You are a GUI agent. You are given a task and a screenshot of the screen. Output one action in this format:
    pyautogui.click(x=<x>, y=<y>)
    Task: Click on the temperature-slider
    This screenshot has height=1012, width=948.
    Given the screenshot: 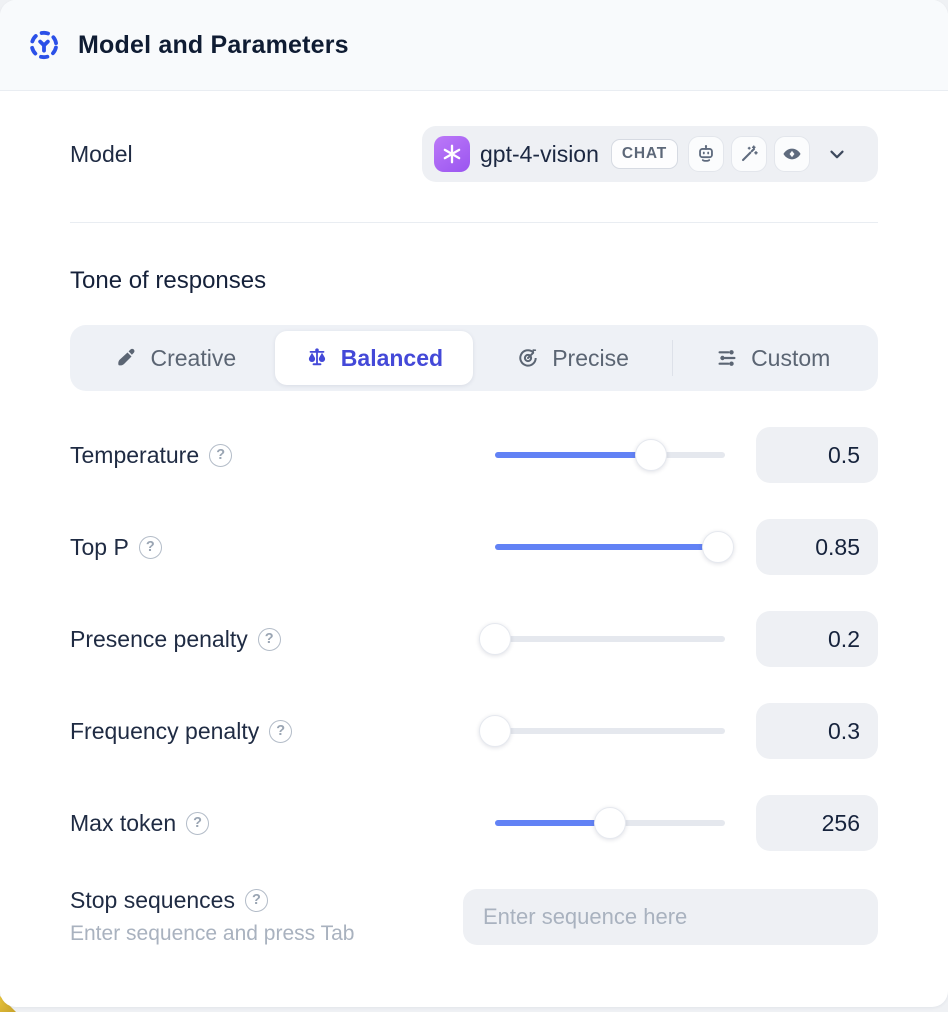 What is the action you would take?
    pyautogui.click(x=610, y=455)
    